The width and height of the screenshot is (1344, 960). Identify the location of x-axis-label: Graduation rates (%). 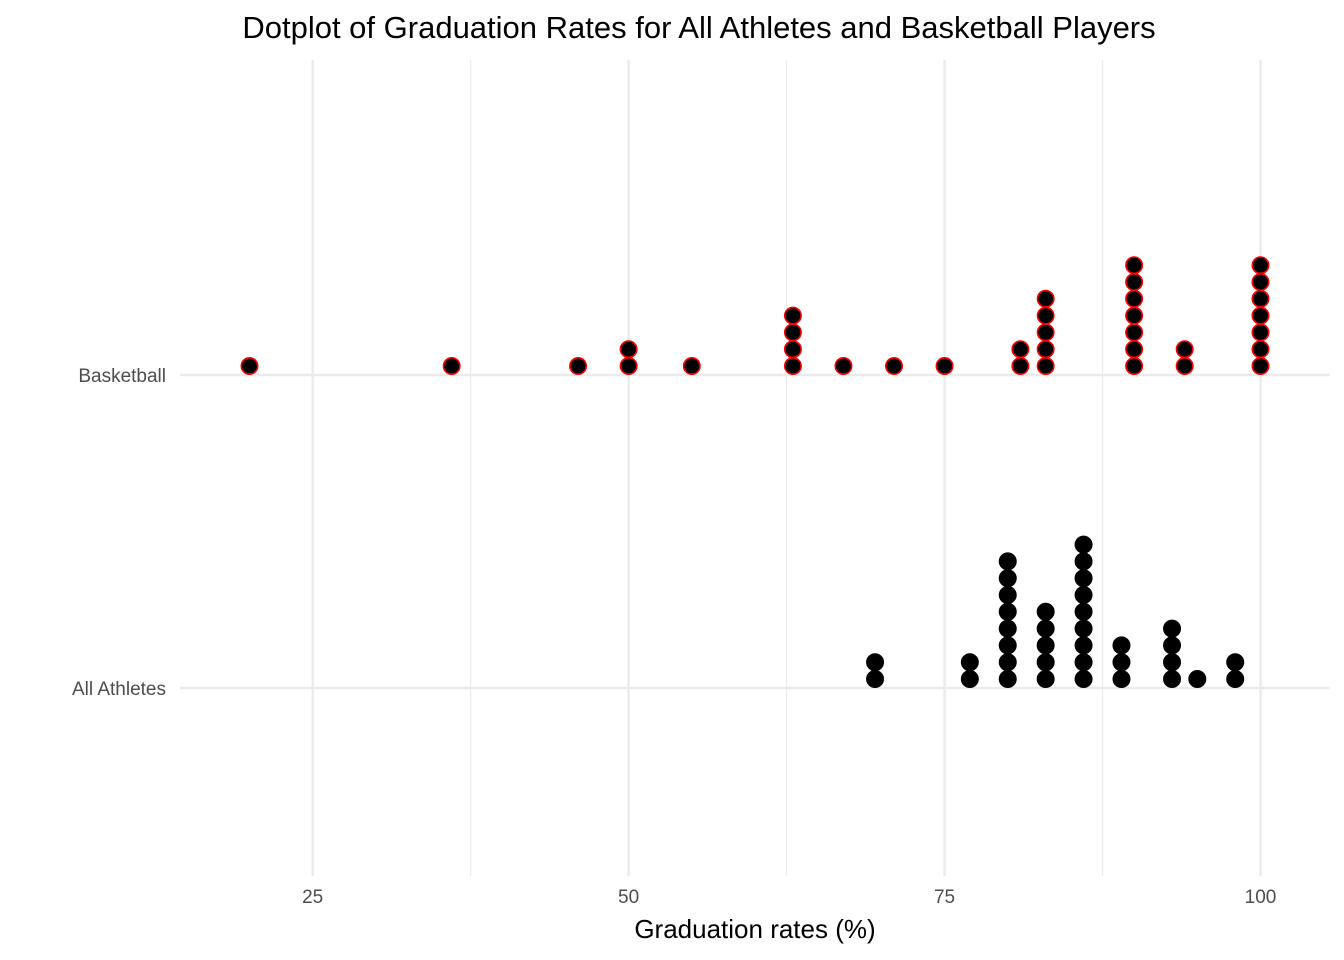
(754, 929).